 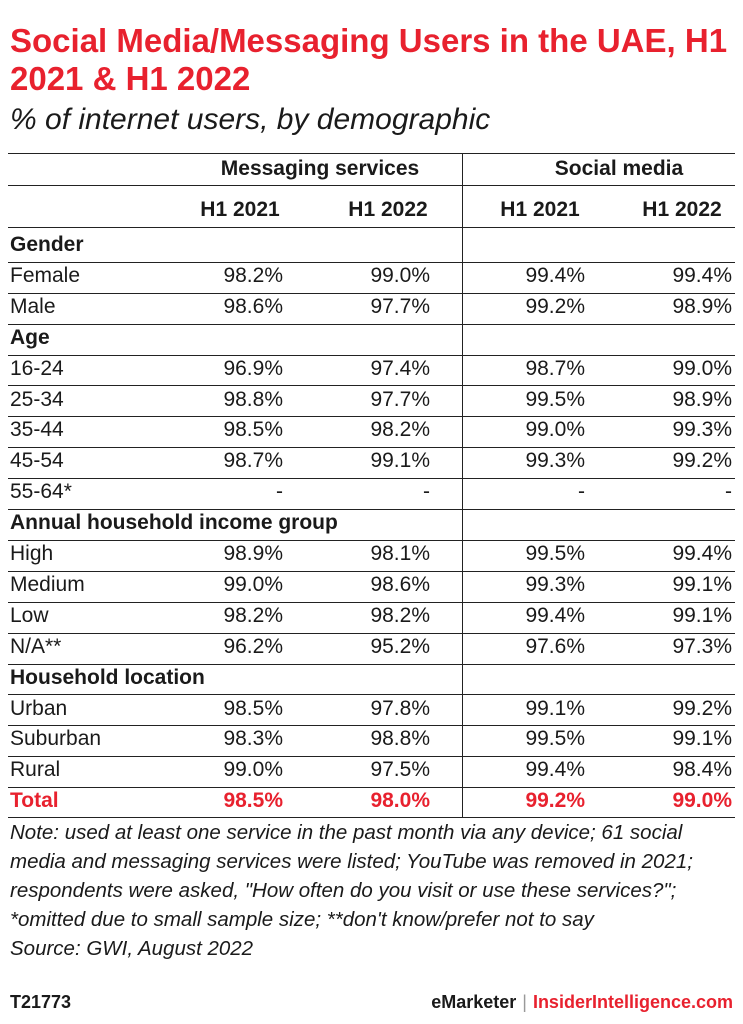 I want to click on row-label: High, so click(x=32, y=553).